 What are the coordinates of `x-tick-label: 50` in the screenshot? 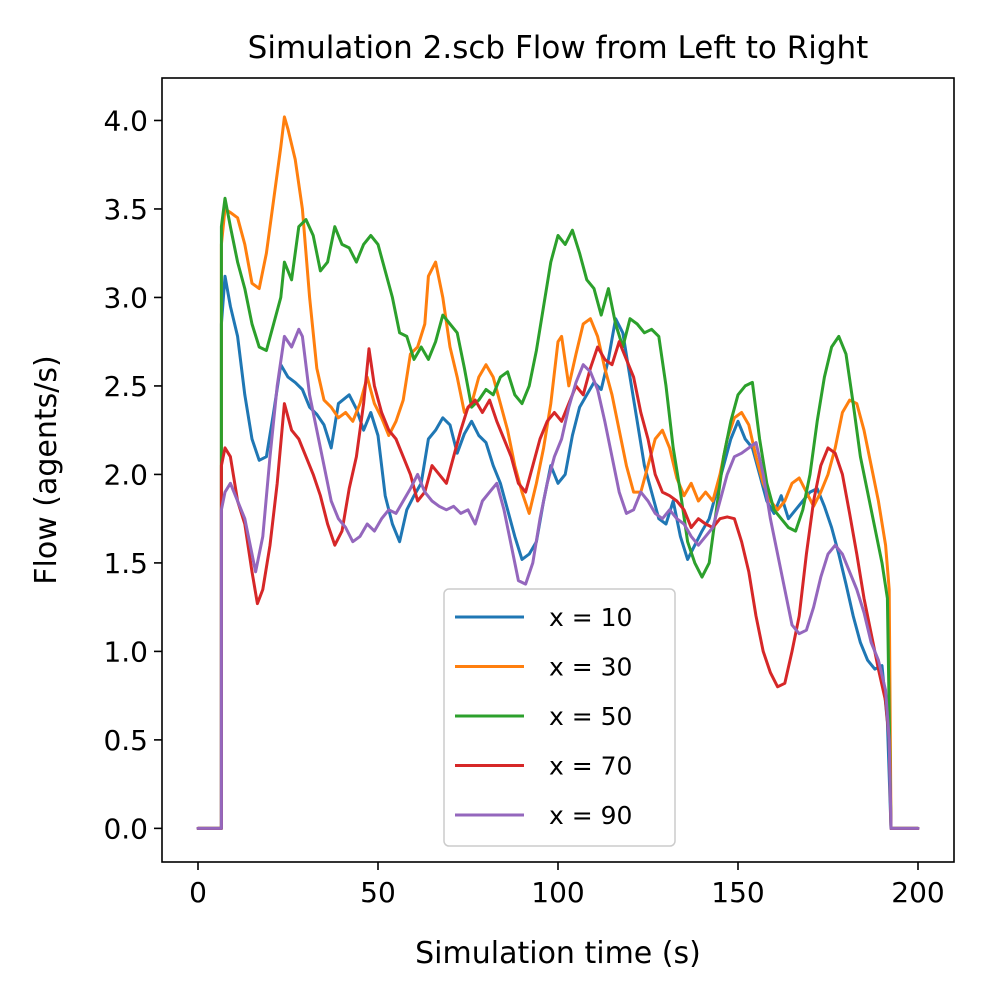 It's located at (378, 892).